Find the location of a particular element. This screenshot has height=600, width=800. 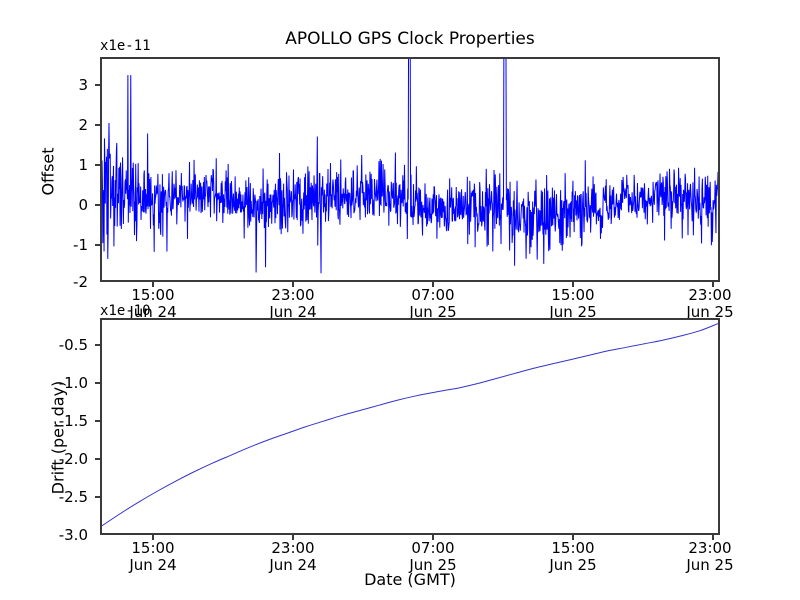

offset-xtick-label: 07:00 Jun 25 is located at coordinates (433, 304).